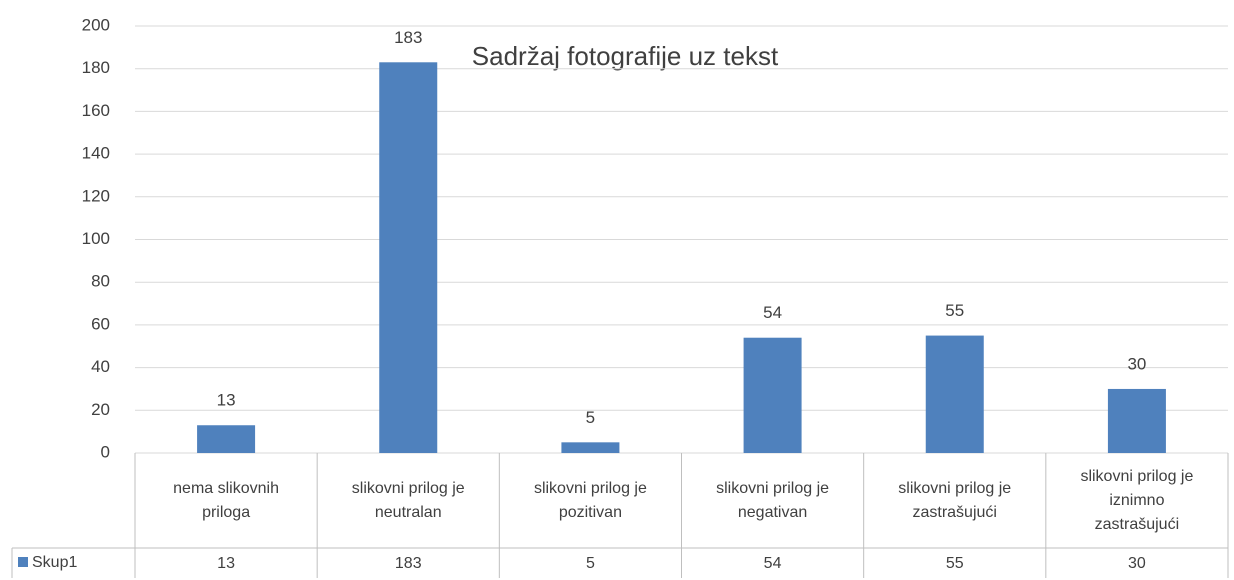  Describe the element at coordinates (408, 563) in the screenshot. I see `table-value: 183` at that location.